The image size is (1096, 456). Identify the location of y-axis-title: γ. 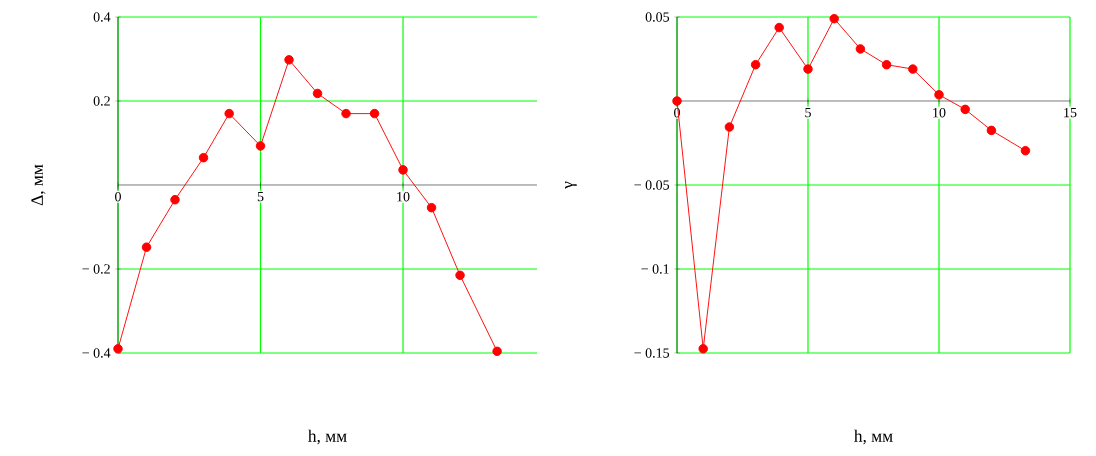
(571, 185).